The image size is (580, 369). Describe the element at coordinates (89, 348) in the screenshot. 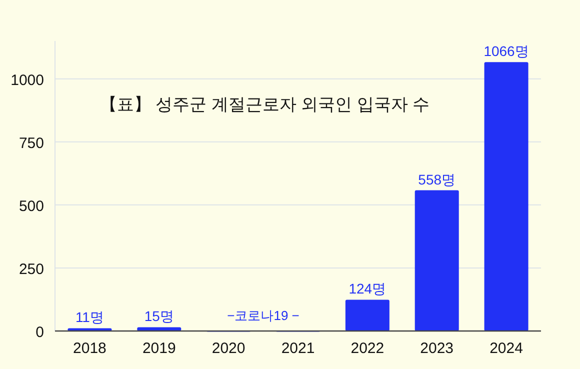

I see `x-tick-label: 2018` at that location.